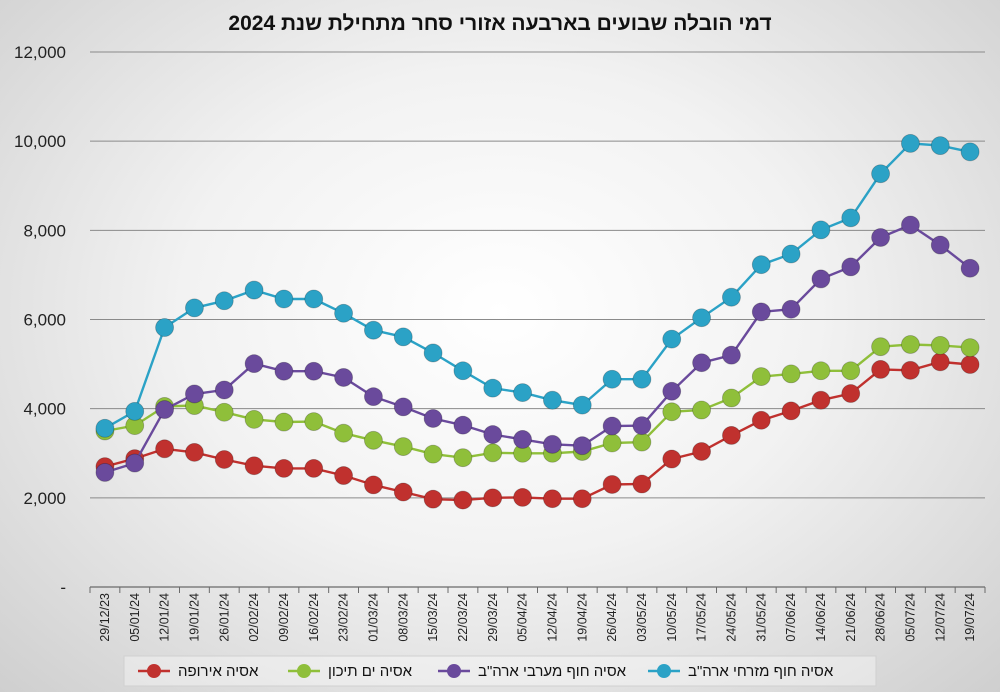 This screenshot has height=692, width=1000. What do you see at coordinates (523, 617) in the screenshot?
I see `x-tick-label: 05/04/24` at bounding box center [523, 617].